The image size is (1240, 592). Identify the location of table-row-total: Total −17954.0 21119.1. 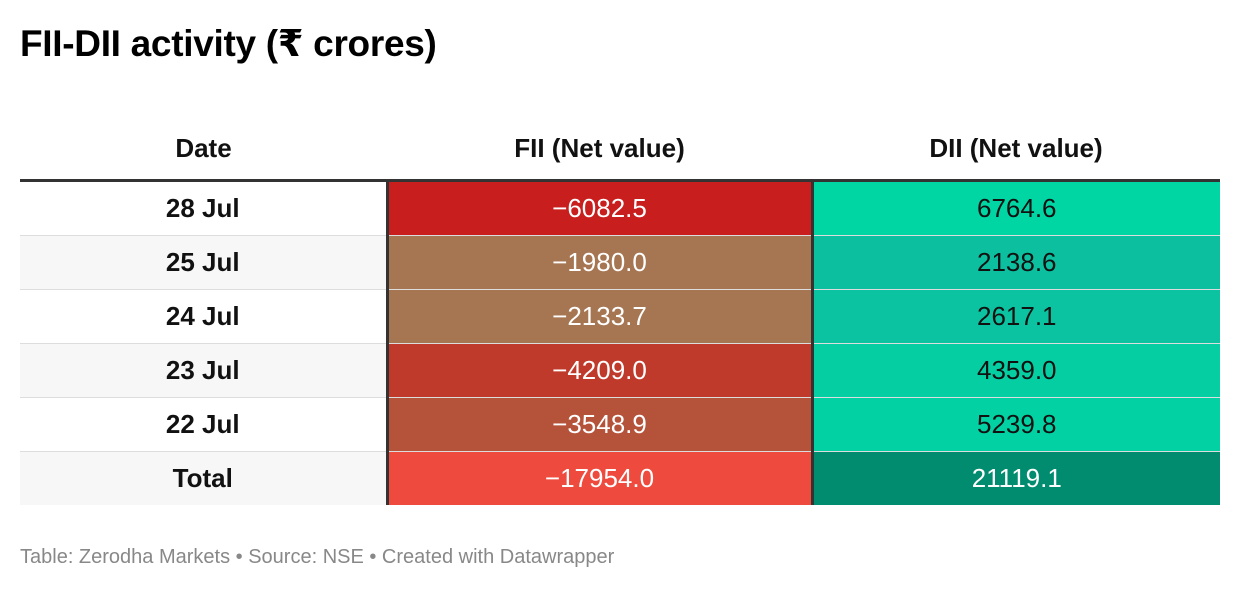
(620, 478).